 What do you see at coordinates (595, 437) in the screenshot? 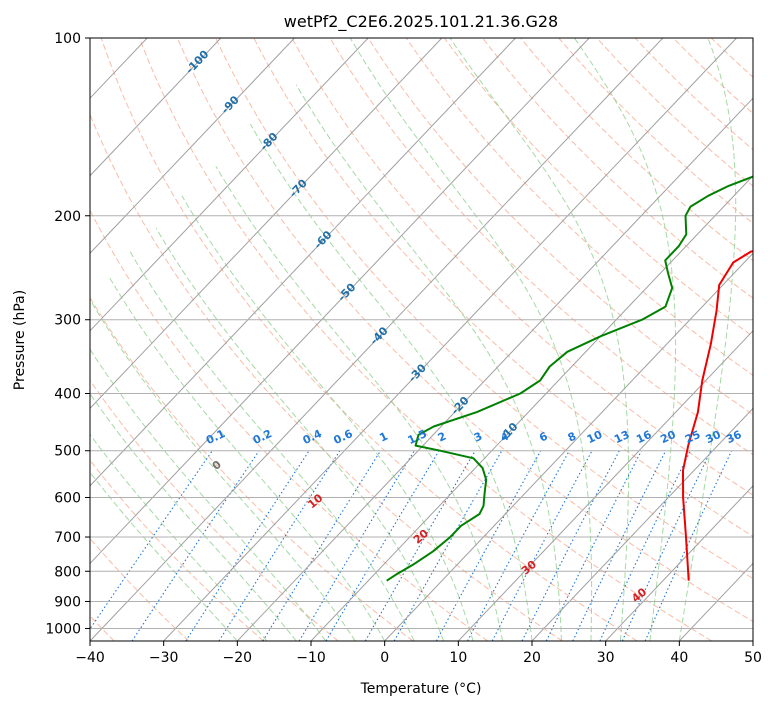
I see `mixing-ratio-label: 10` at bounding box center [595, 437].